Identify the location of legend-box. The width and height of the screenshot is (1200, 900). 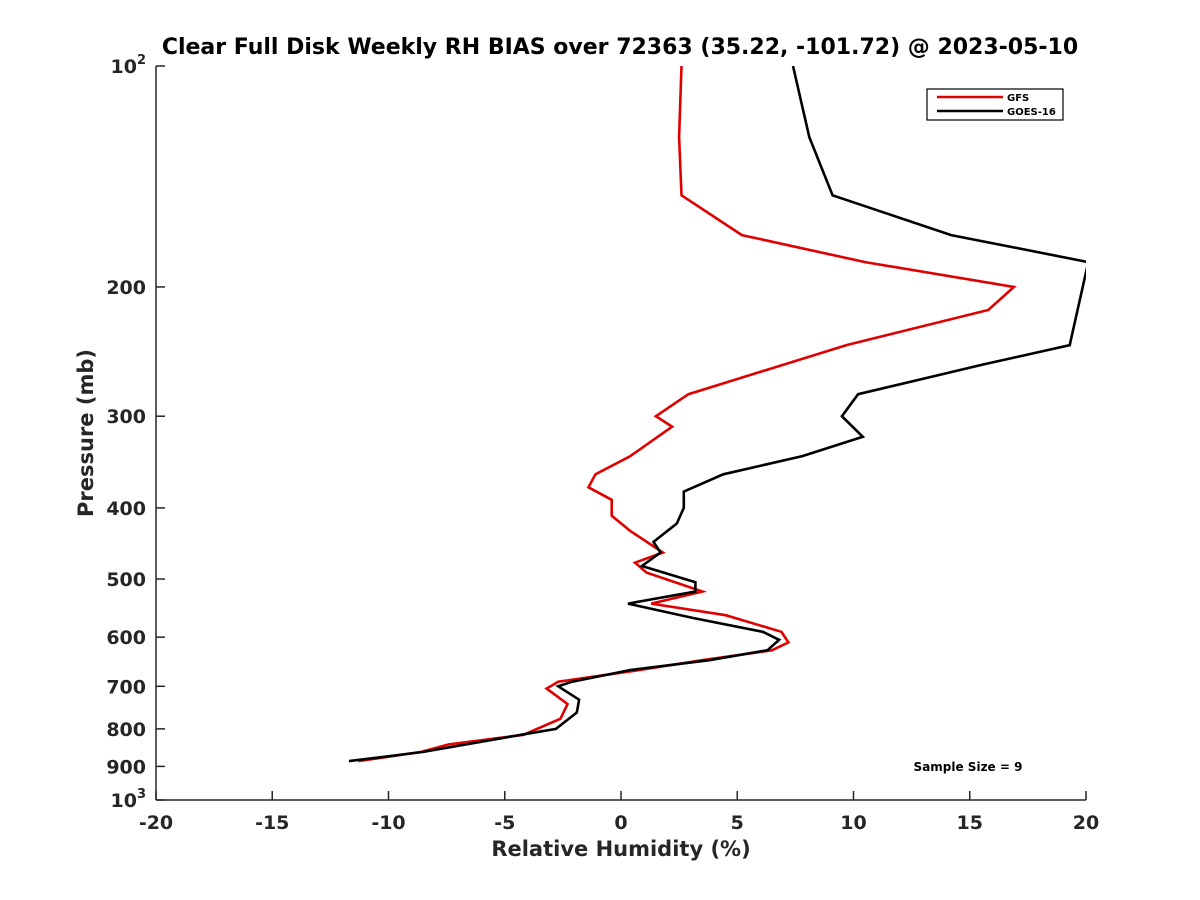
(995, 104).